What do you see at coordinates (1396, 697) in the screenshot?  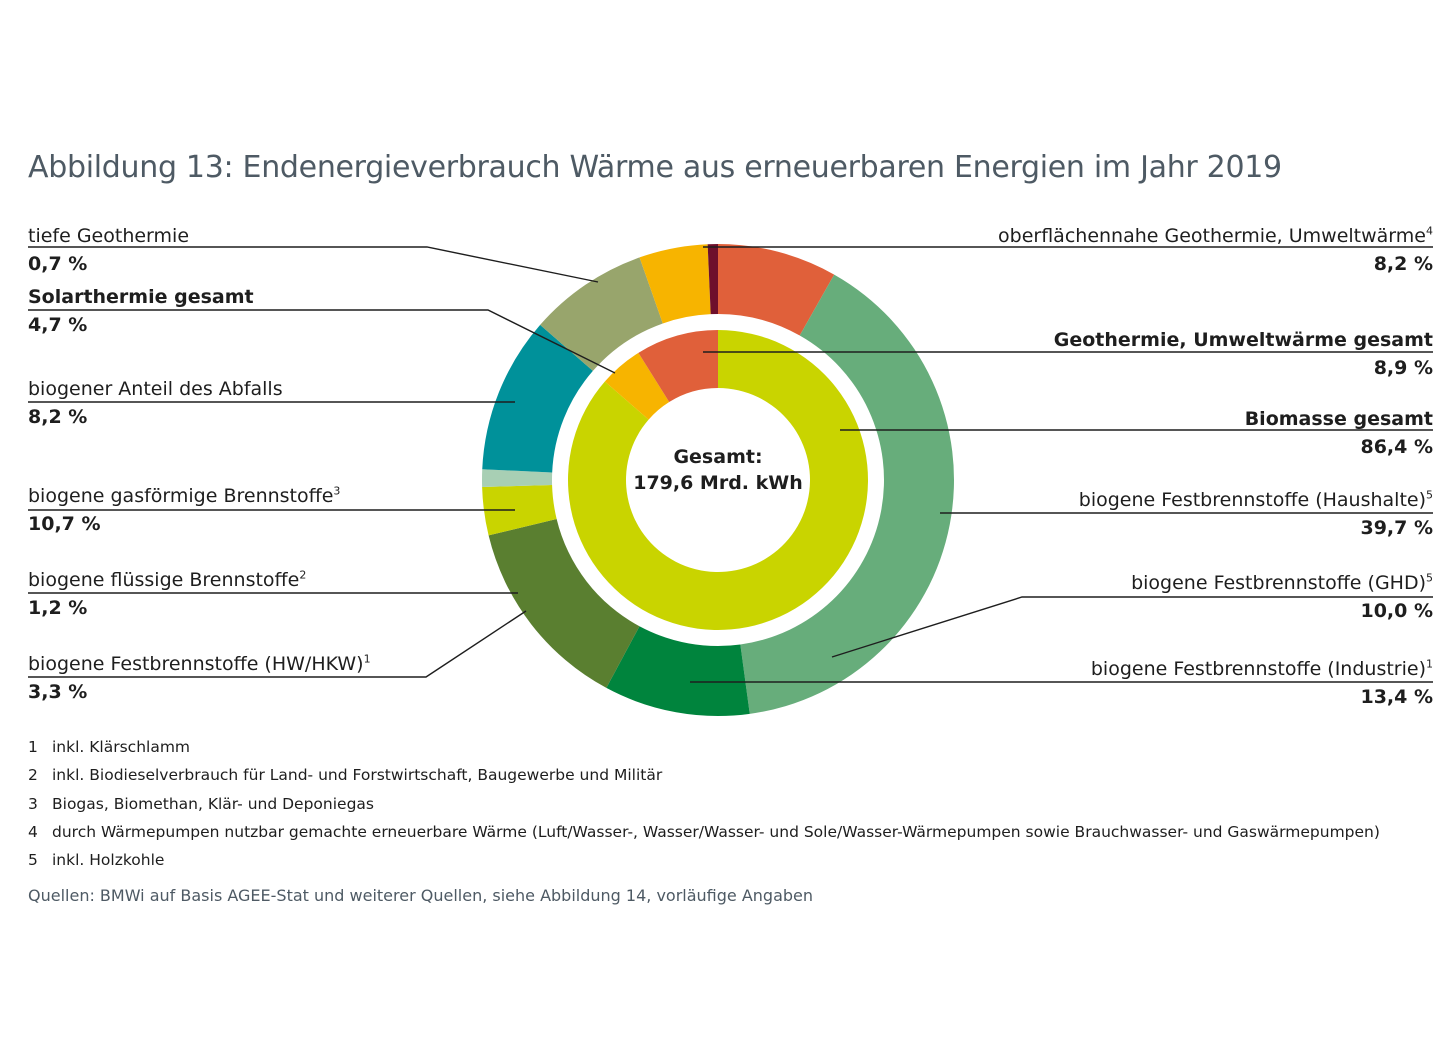 I see `label-value: 13,4 %` at bounding box center [1396, 697].